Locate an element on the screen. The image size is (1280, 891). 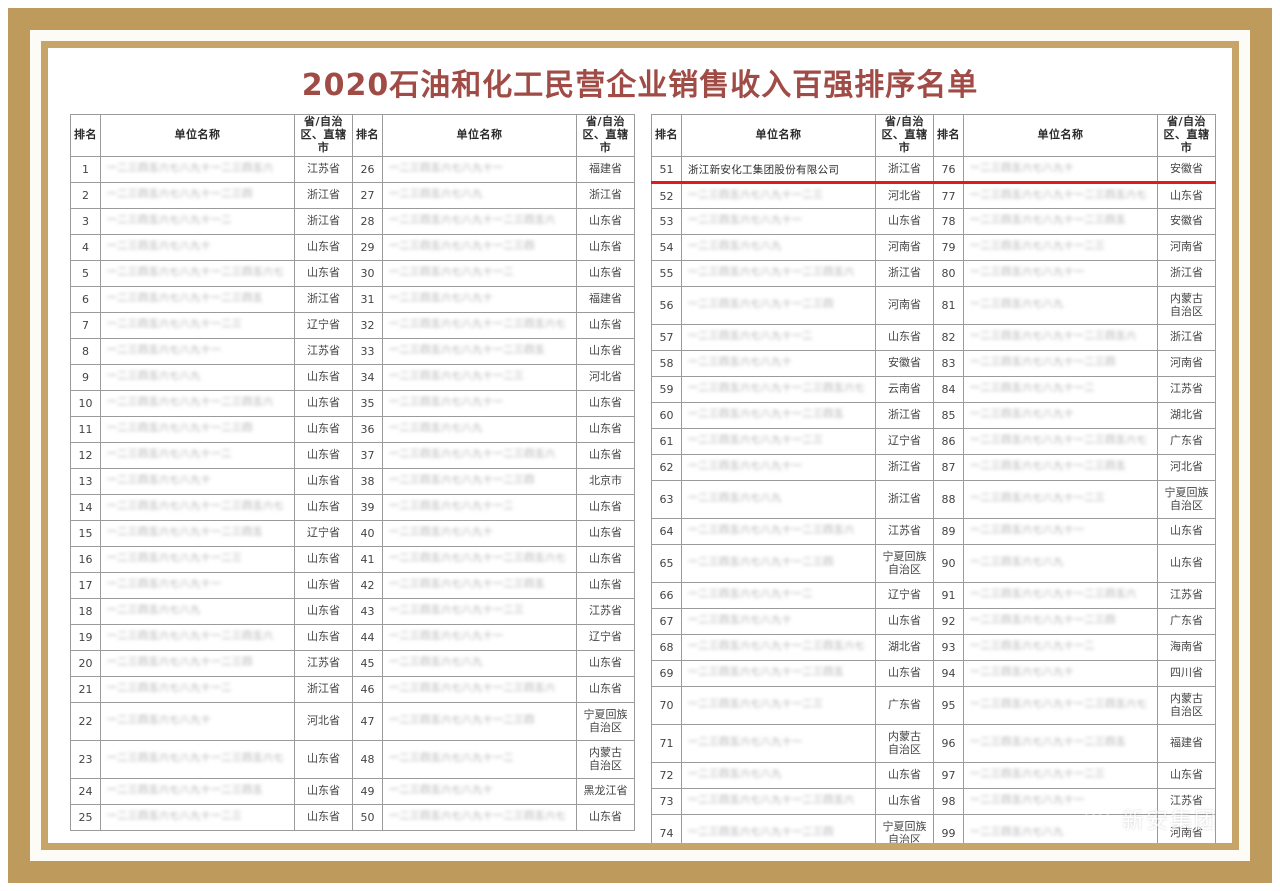
table-row: 20 一二三四五六七八九十一二三四 江苏省 45 一二三四五六七八九 山东省 is located at coordinates (352, 663).